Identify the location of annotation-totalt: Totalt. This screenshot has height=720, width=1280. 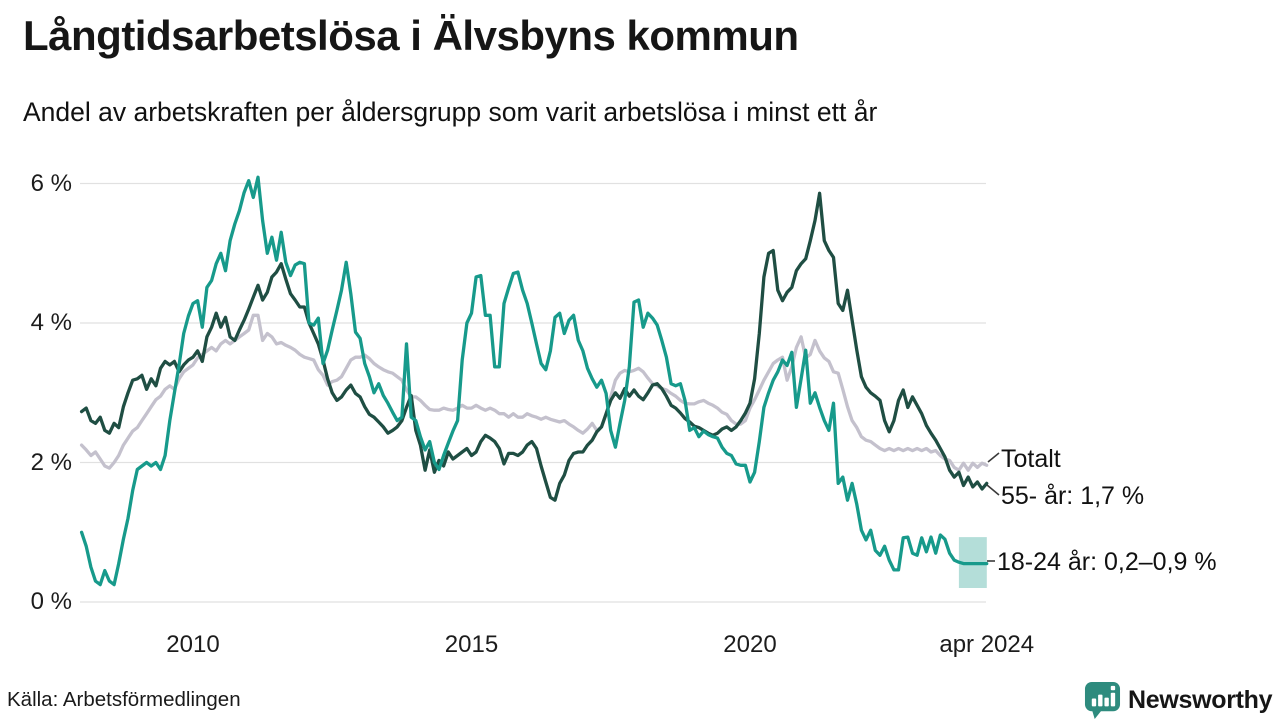
(1031, 459).